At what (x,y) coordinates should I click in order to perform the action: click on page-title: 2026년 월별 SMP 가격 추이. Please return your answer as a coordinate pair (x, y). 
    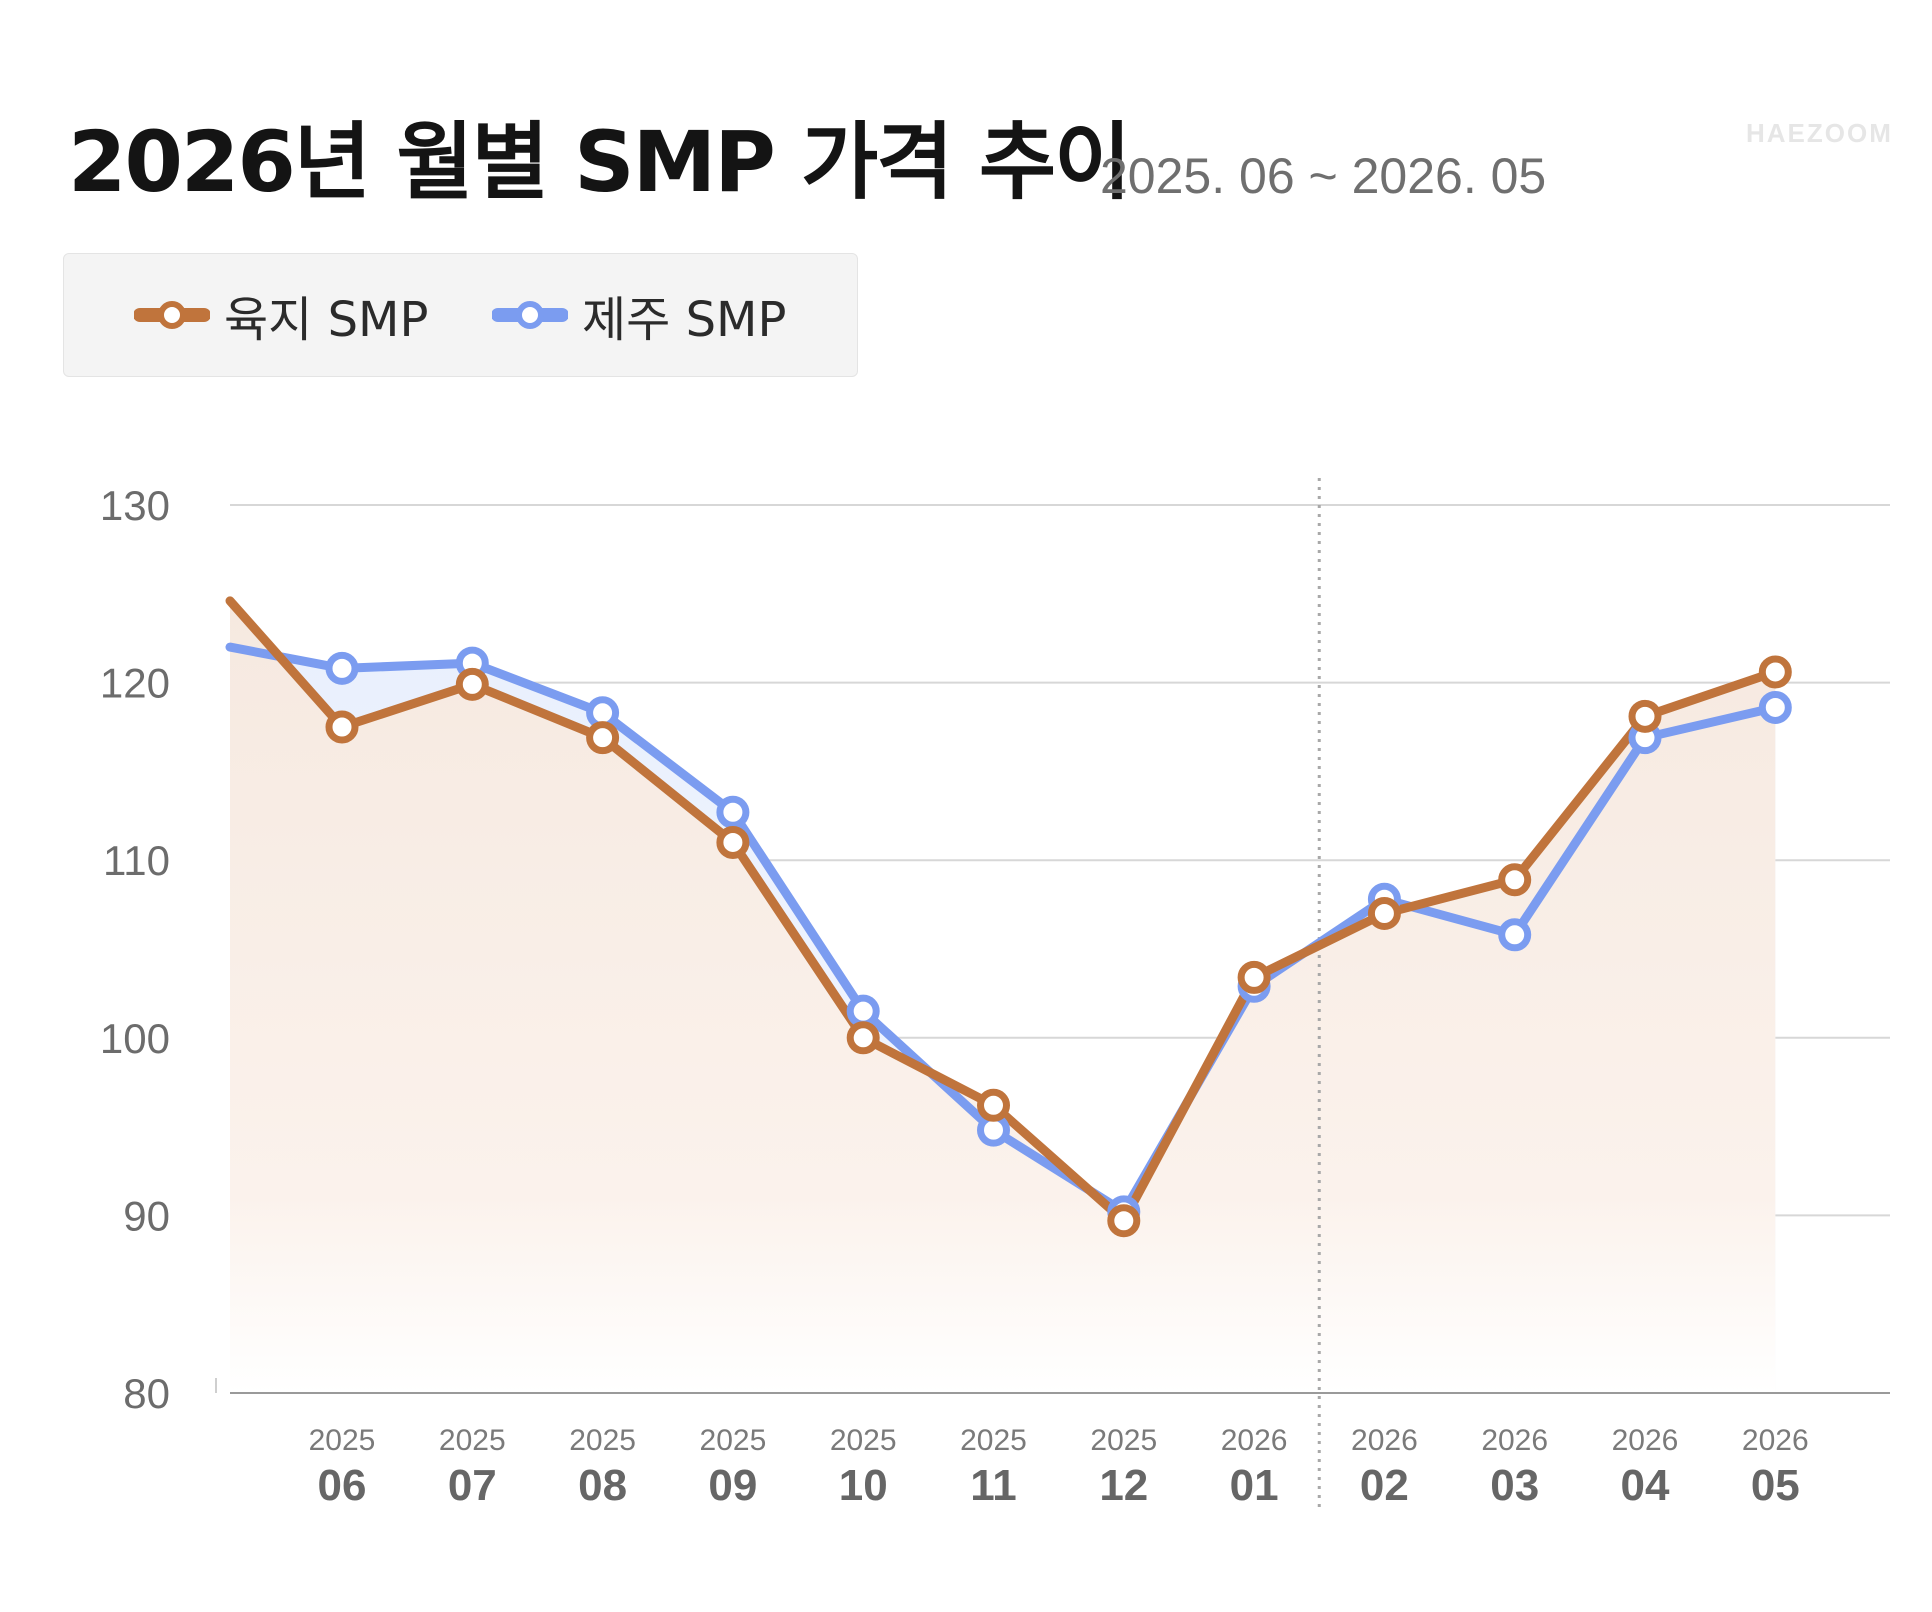
    Looking at the image, I should click on (599, 162).